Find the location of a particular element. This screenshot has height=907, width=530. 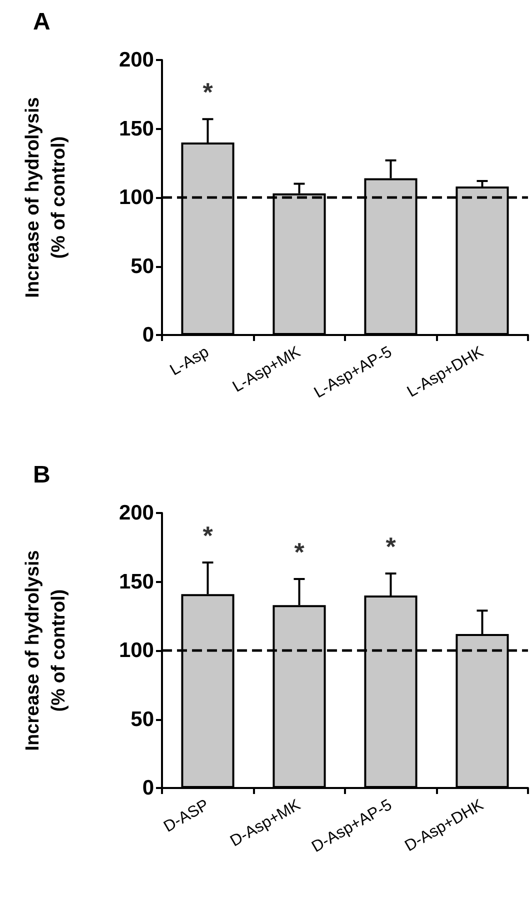

x-tick-label: L-Asp is located at coordinates (189, 362).